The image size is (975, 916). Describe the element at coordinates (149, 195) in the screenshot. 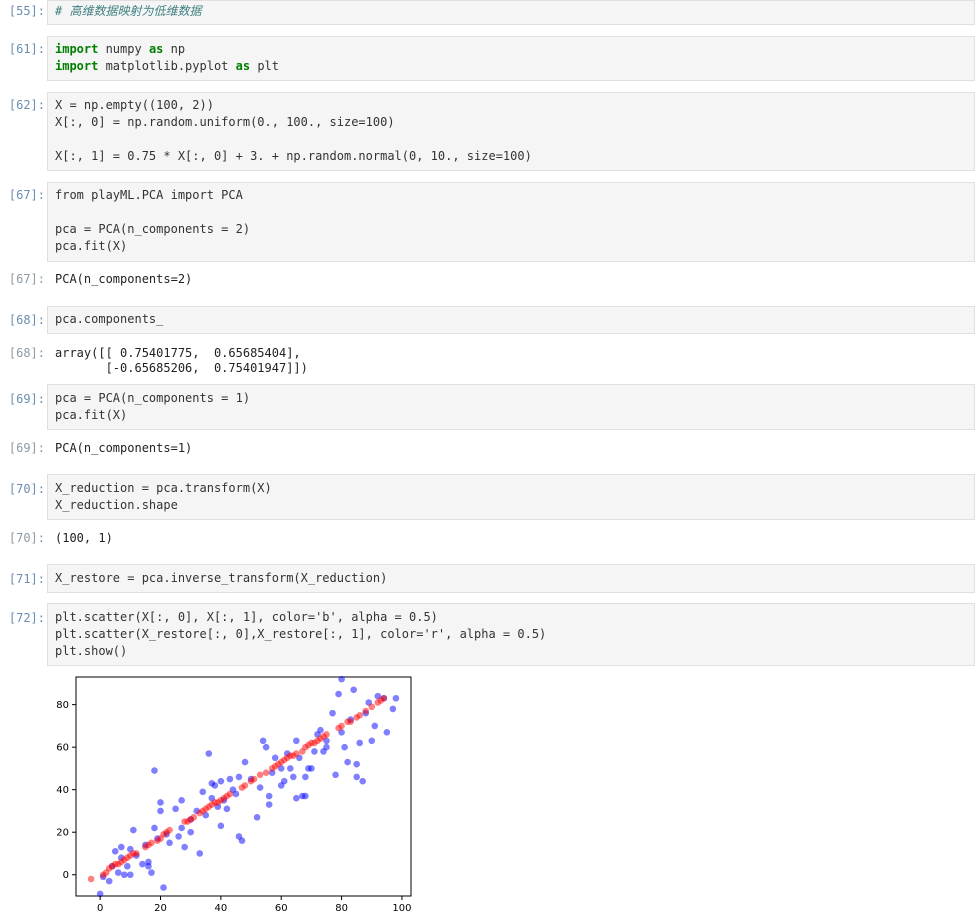

I see `code-line: from playML.PCA import PCA` at that location.